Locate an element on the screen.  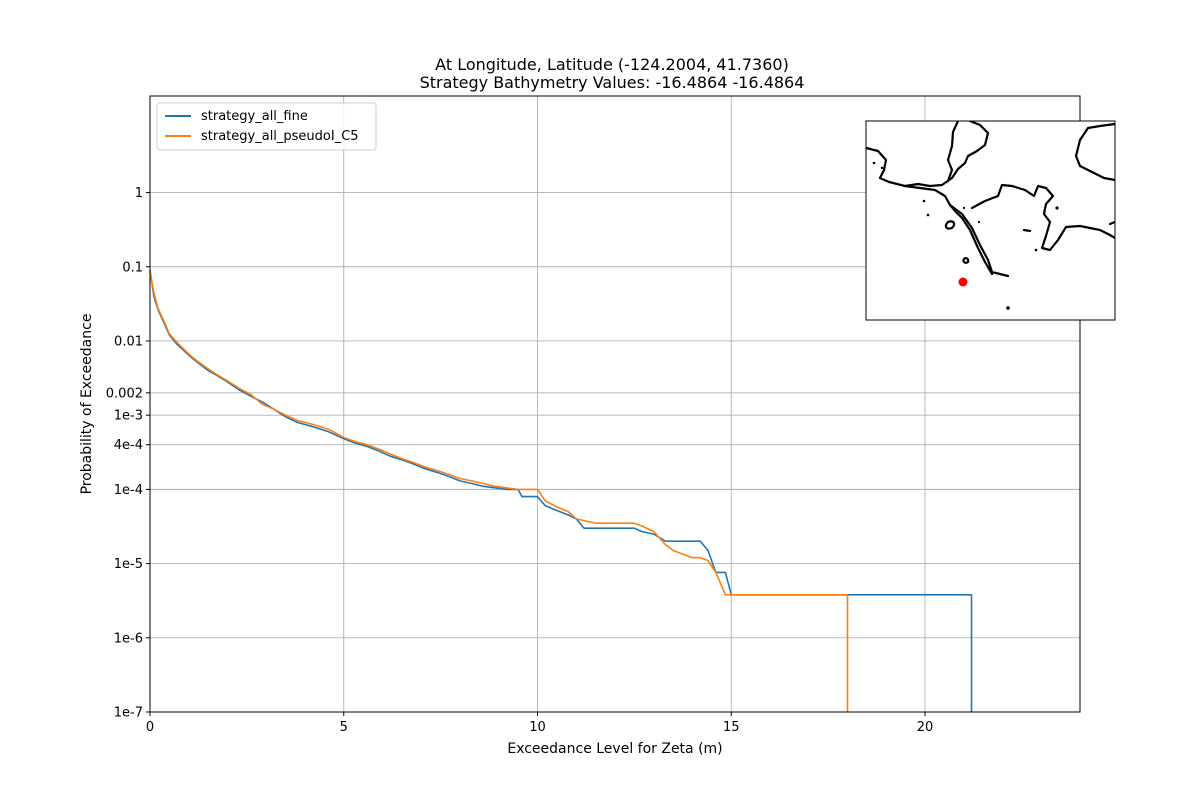
y-tick-label: 1e-7 is located at coordinates (128, 713).